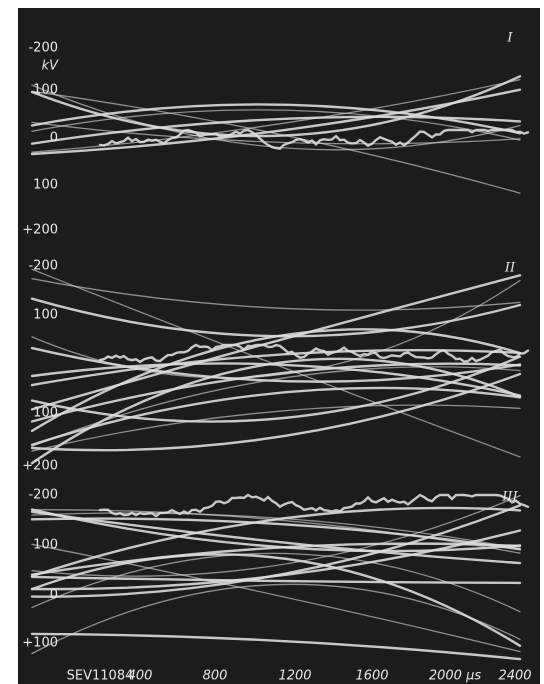 The image size is (544, 684). Describe the element at coordinates (40, 643) in the screenshot. I see `y-tick-label: +100` at that location.